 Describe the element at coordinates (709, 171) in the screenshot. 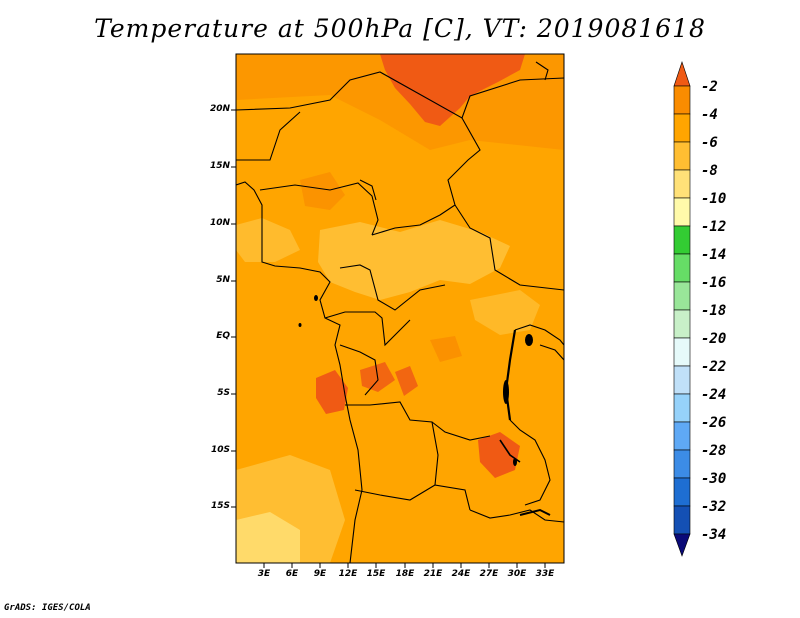

I see `colorbar-label: -8` at that location.